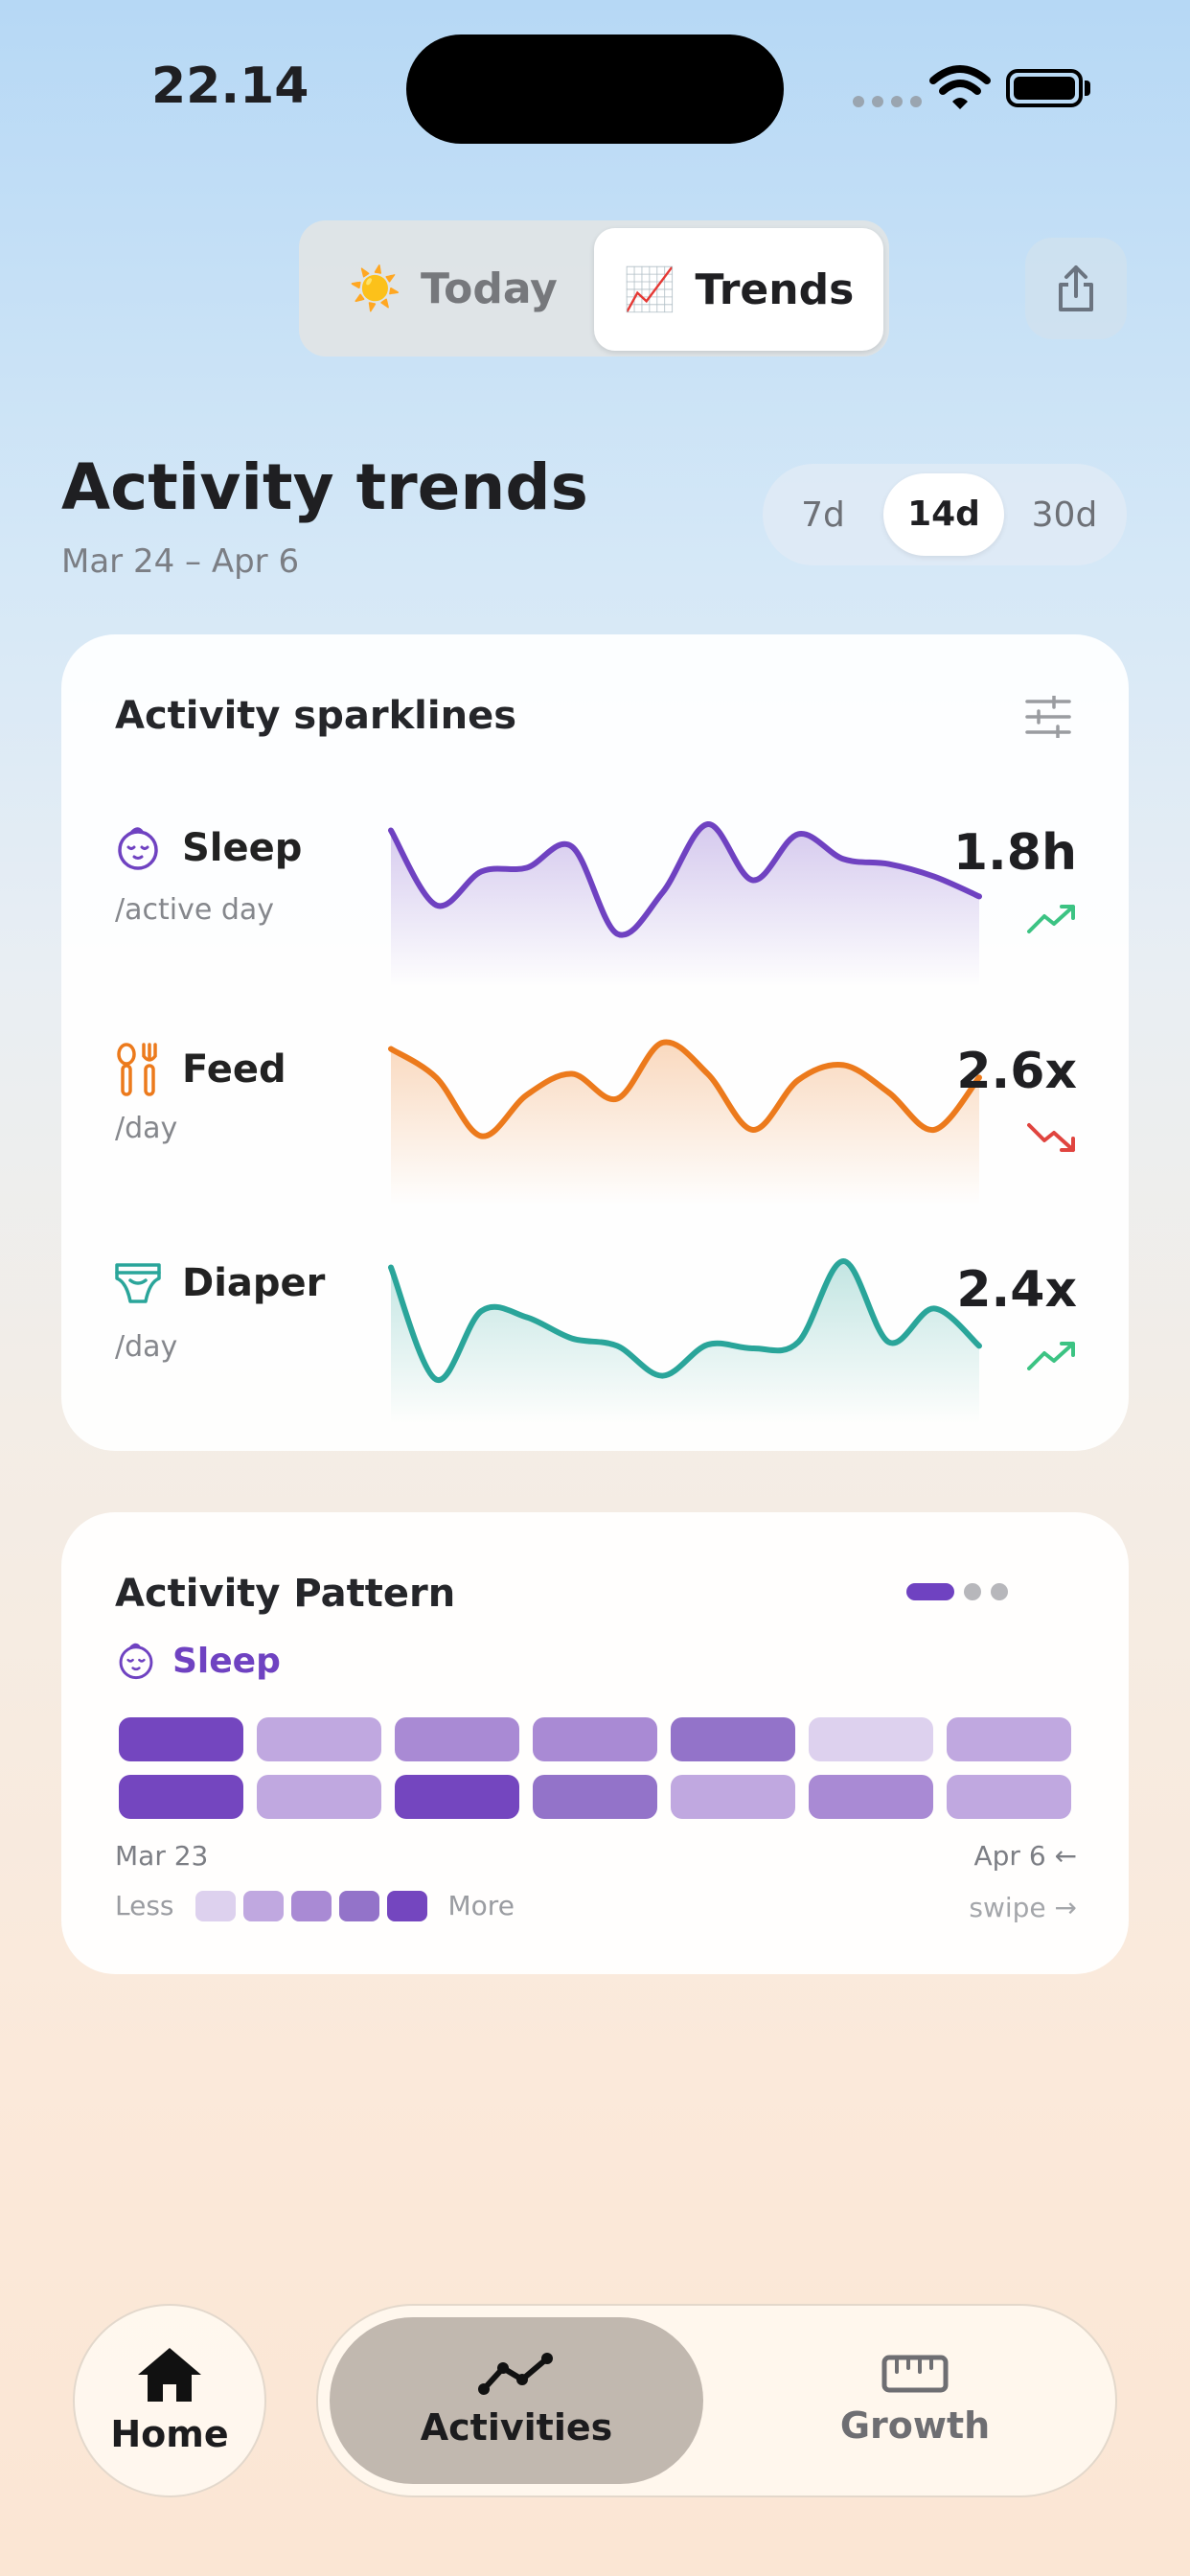 This screenshot has width=1190, height=2576. I want to click on wifi-icon, so click(960, 87).